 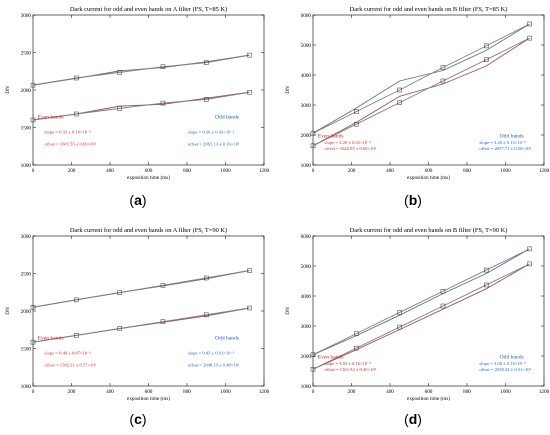 I want to click on panel-letter: b, so click(x=413, y=200).